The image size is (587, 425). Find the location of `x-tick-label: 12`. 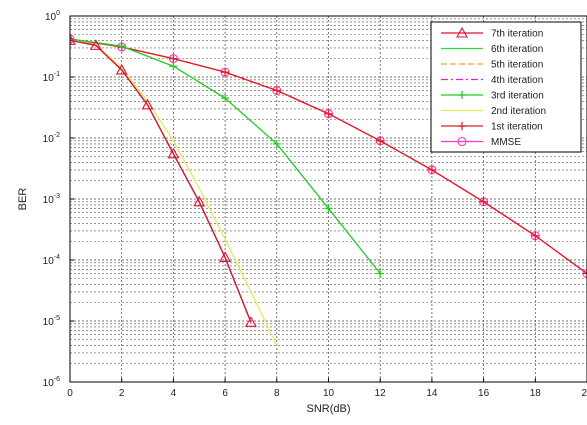

x-tick-label: 12 is located at coordinates (381, 393).